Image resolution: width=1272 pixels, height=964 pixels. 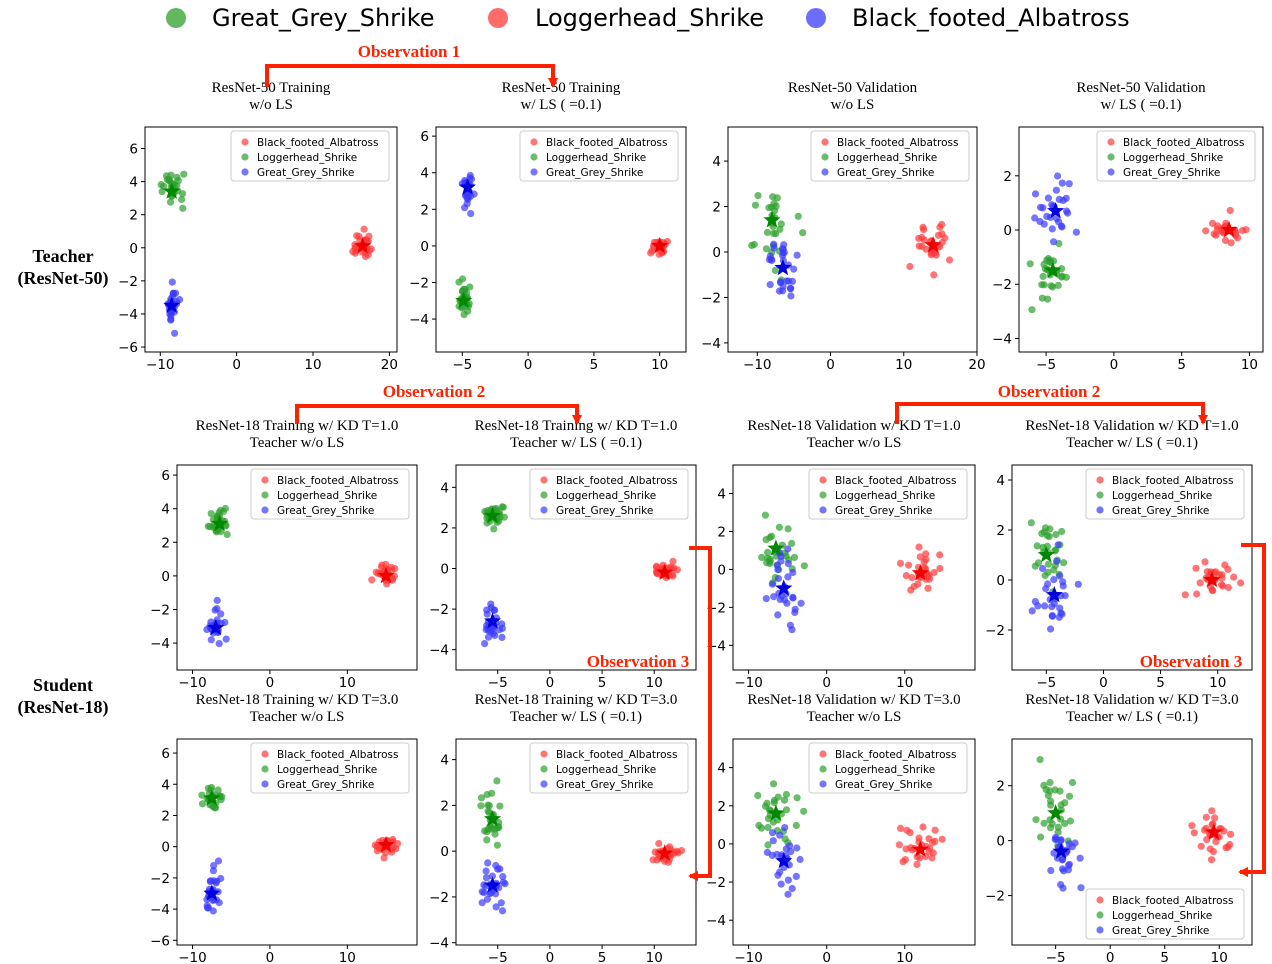 I want to click on row-label-teacher-2: (ResNet-50), so click(x=63, y=278).